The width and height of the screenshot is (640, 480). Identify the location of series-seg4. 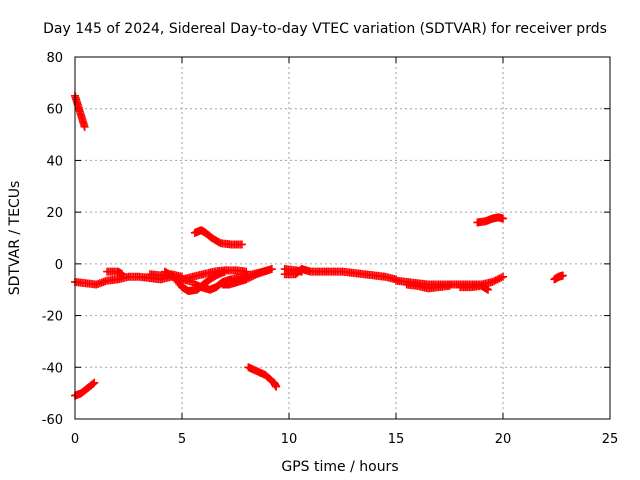
(115, 273).